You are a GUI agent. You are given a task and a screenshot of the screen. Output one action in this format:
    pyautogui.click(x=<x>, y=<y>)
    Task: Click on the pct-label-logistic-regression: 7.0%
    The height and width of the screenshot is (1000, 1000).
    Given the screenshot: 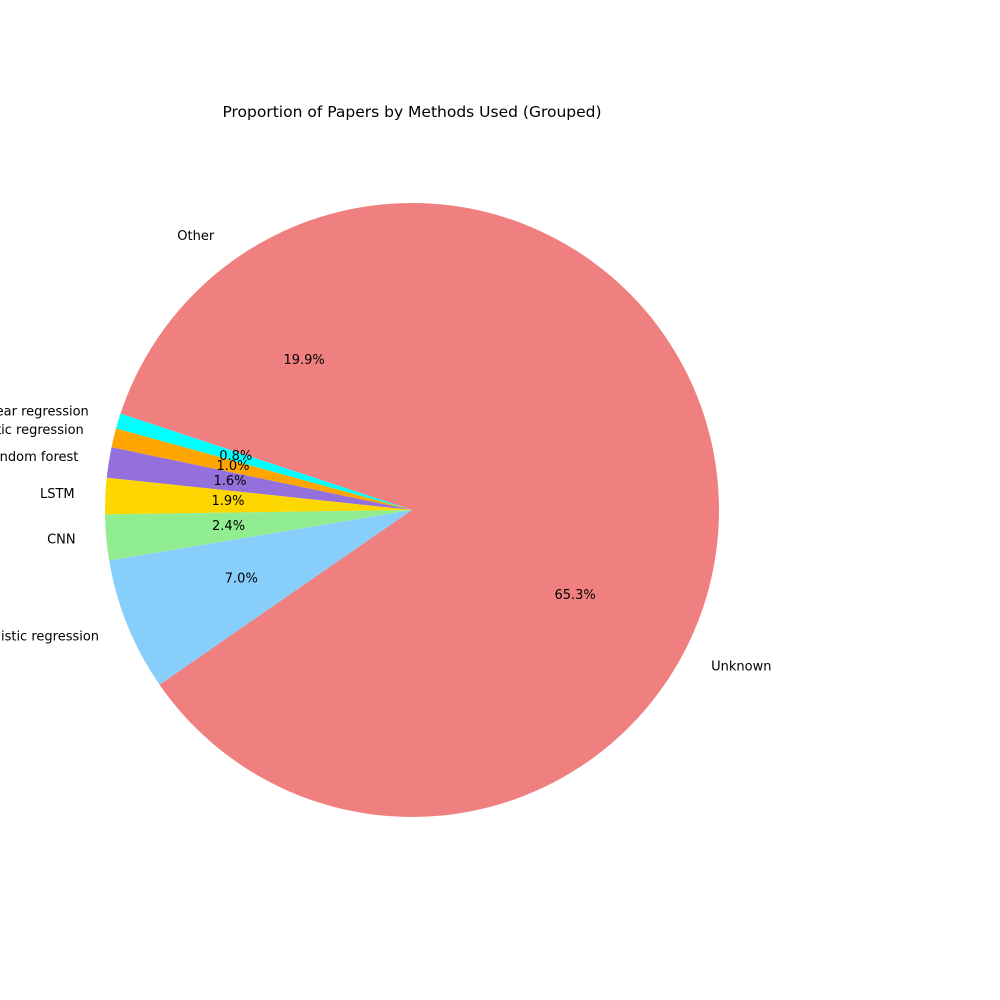 What is the action you would take?
    pyautogui.click(x=241, y=579)
    